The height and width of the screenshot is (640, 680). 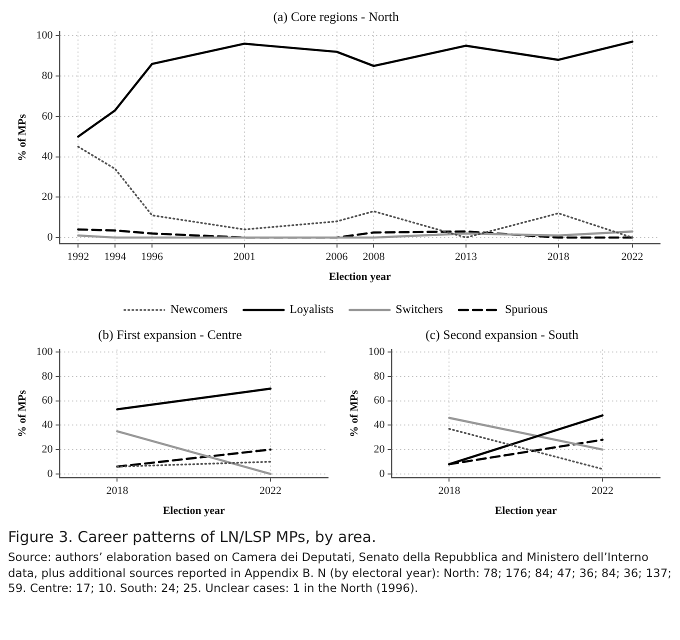 What do you see at coordinates (115, 257) in the screenshot?
I see `x-tick-label: 1994` at bounding box center [115, 257].